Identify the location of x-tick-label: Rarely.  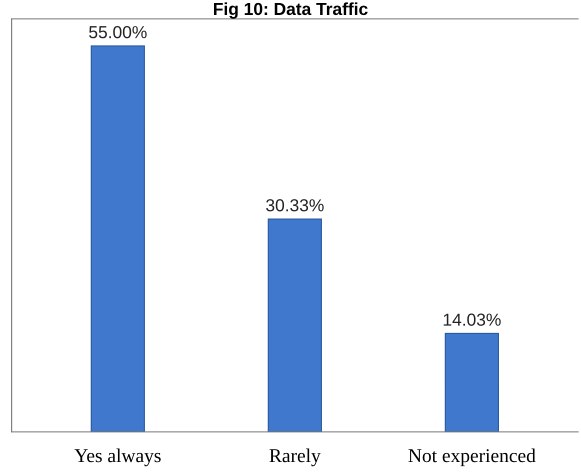
(295, 457).